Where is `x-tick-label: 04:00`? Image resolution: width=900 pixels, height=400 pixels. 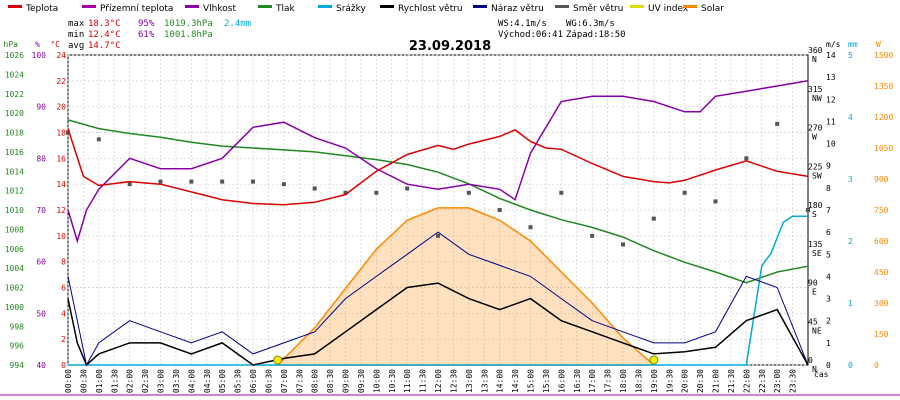 x-tick-label: 04:00 is located at coordinates (191, 381).